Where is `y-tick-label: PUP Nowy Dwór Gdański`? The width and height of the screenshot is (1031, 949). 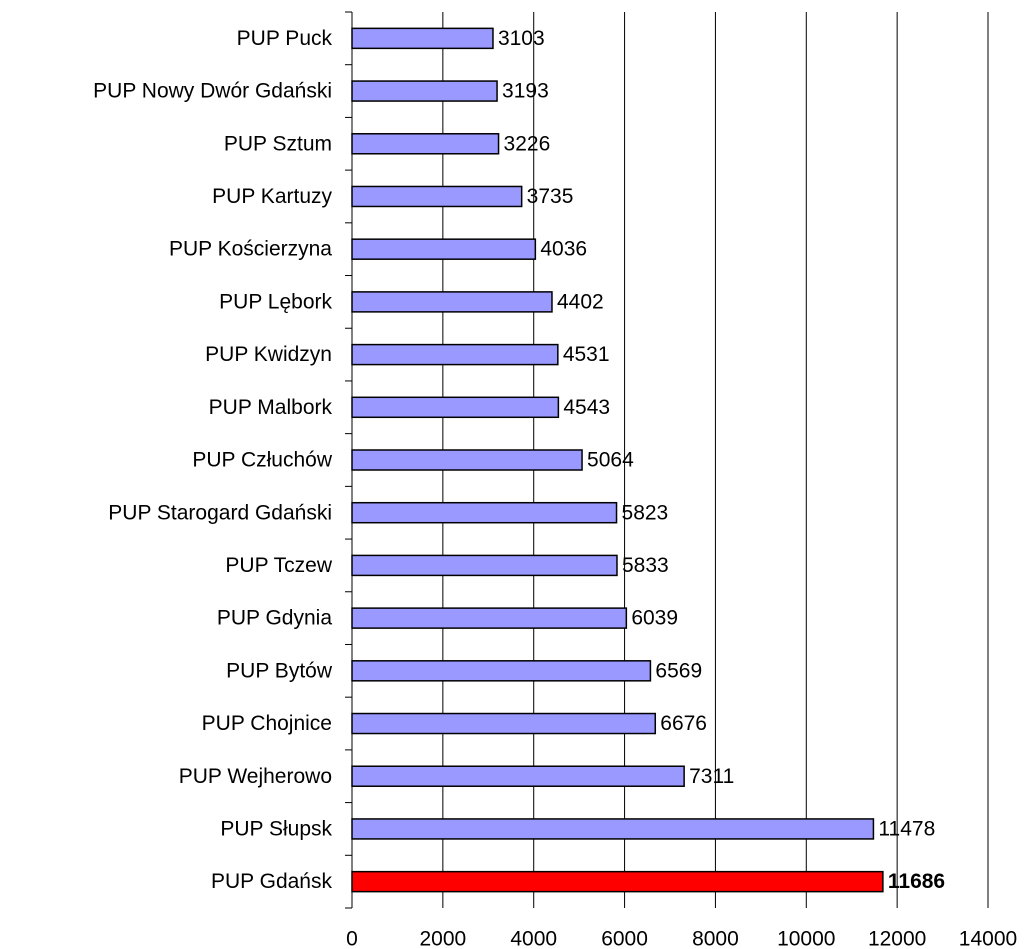 y-tick-label: PUP Nowy Dwór Gdański is located at coordinates (212, 91).